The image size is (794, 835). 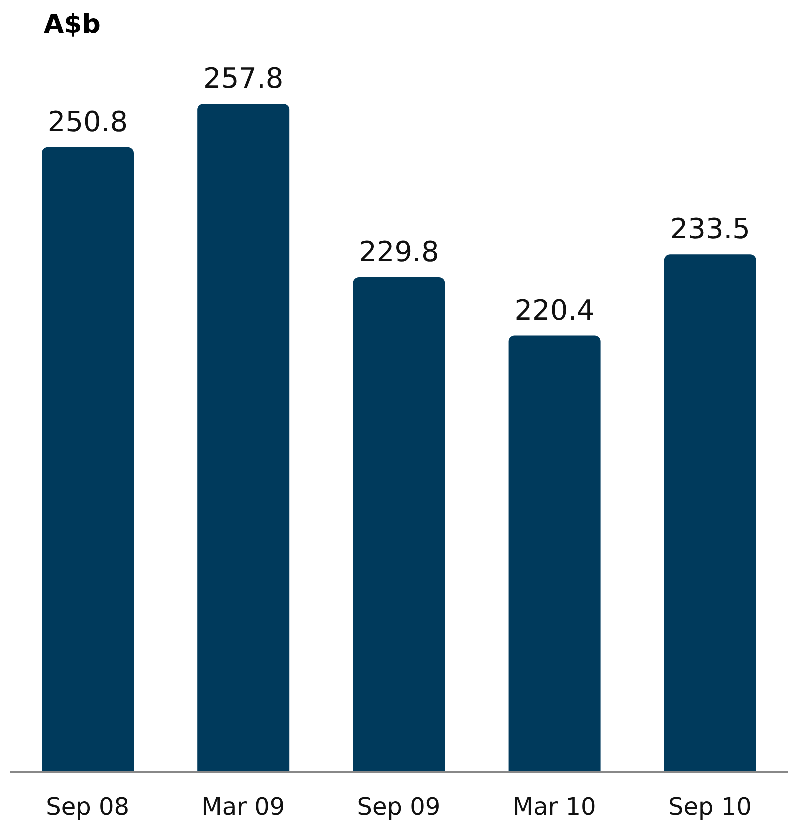 I want to click on data-label: 233.5, so click(x=710, y=229).